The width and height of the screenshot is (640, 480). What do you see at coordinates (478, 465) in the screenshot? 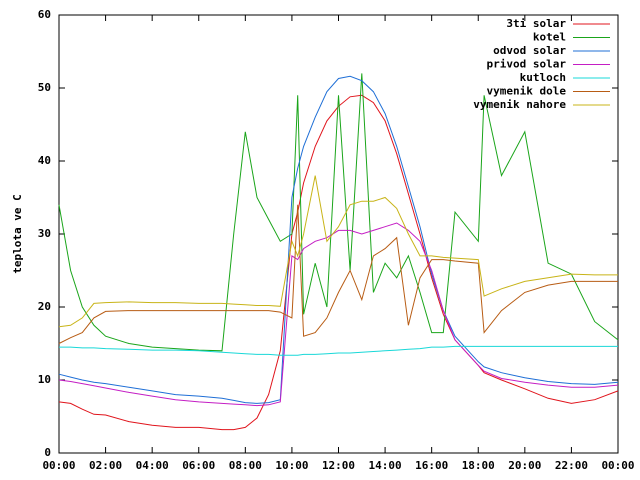
I see `x-tick-label: 18:00` at bounding box center [478, 465].